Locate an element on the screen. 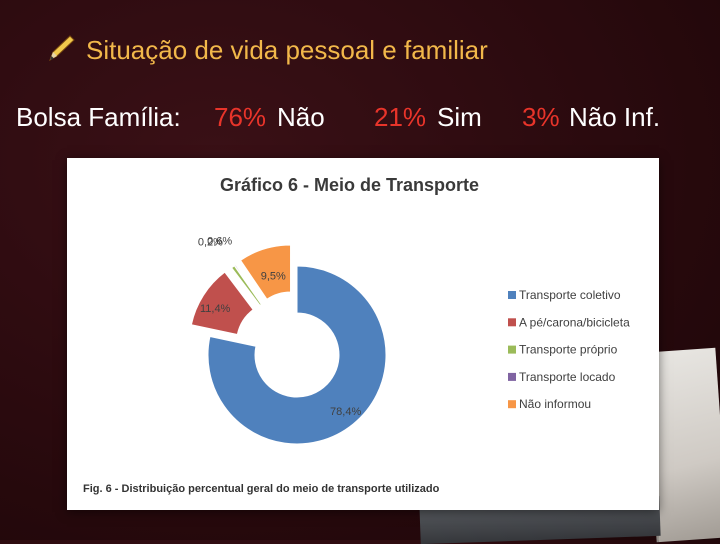 The width and height of the screenshot is (720, 544). legend-label-2: Transporte próprio is located at coordinates (568, 350).